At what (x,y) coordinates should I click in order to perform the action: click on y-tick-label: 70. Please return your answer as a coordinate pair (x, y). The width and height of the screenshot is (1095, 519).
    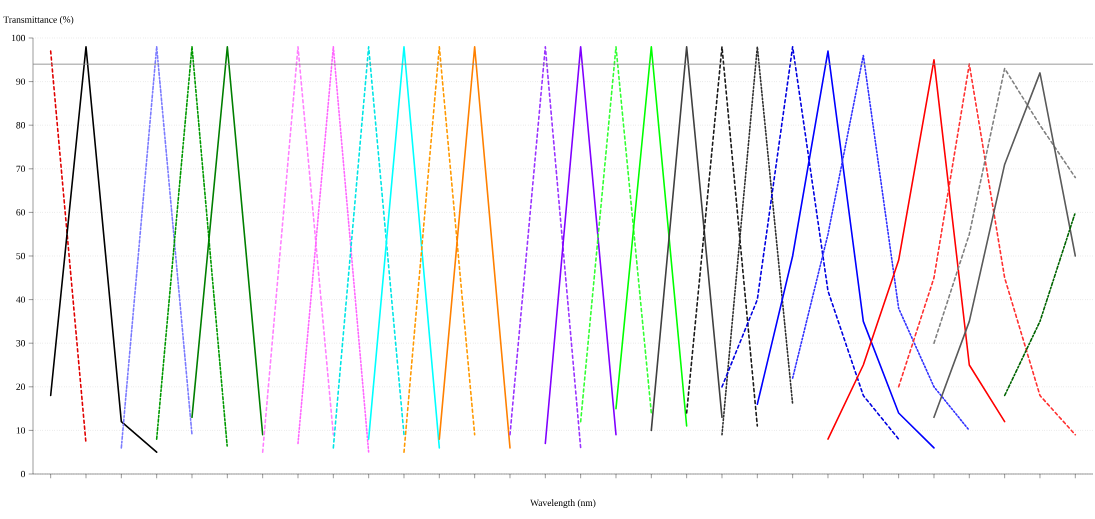
    Looking at the image, I should click on (21, 168).